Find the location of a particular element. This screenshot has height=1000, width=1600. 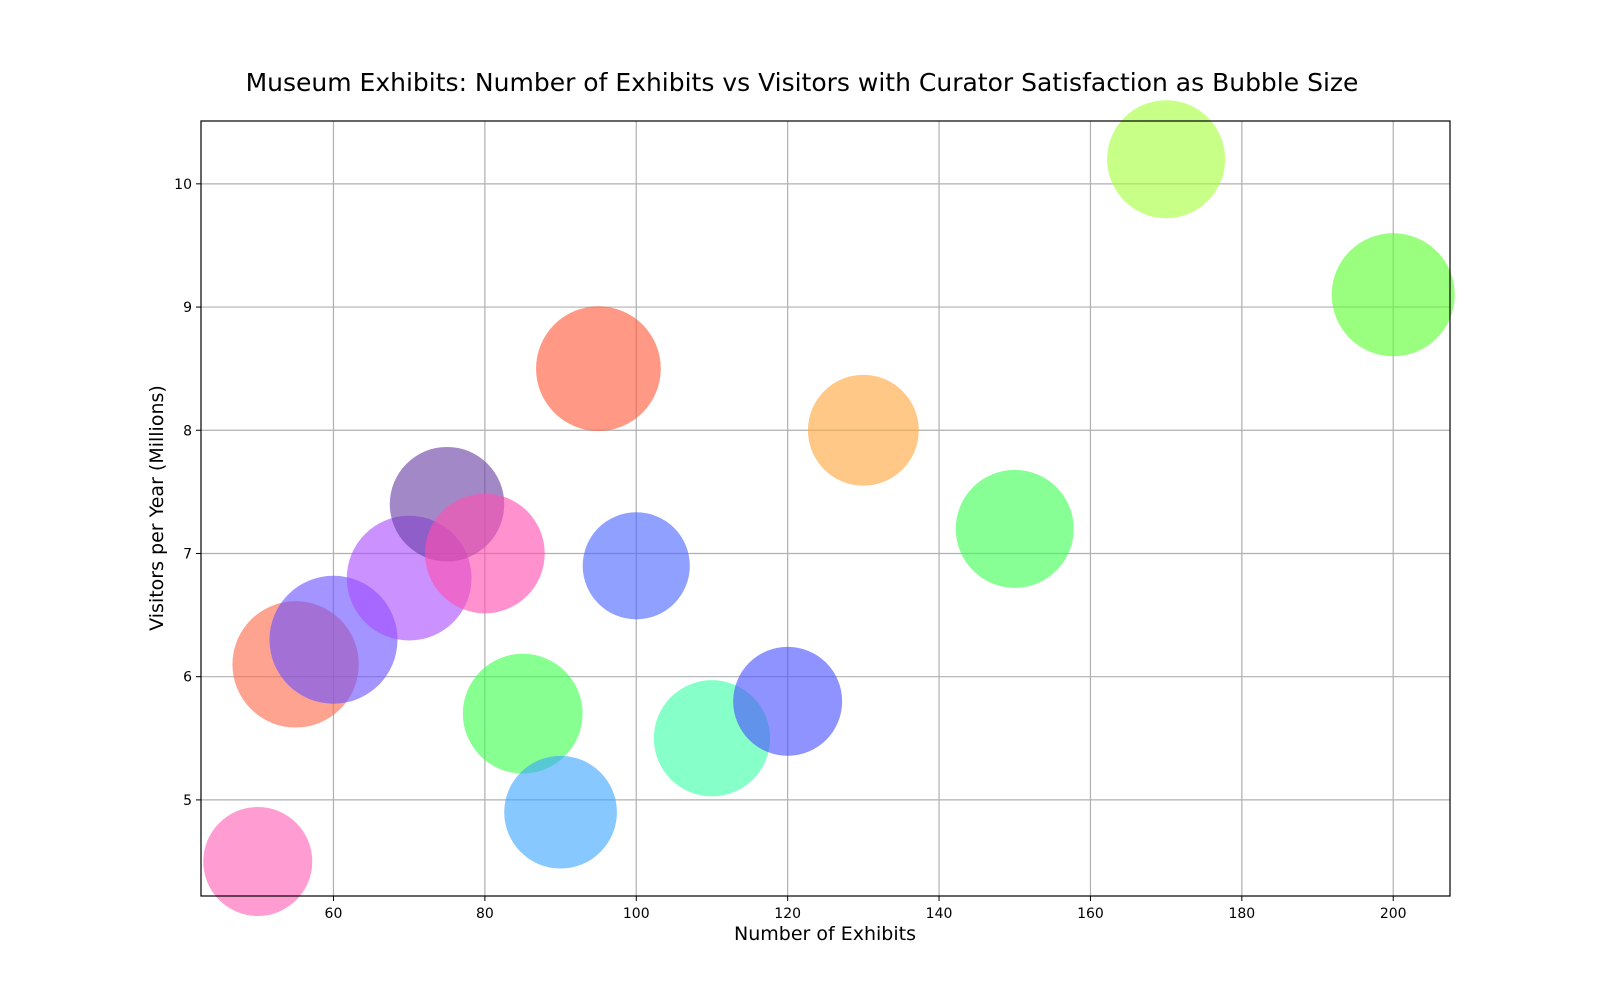

x-tick-label: 60 is located at coordinates (334, 914).